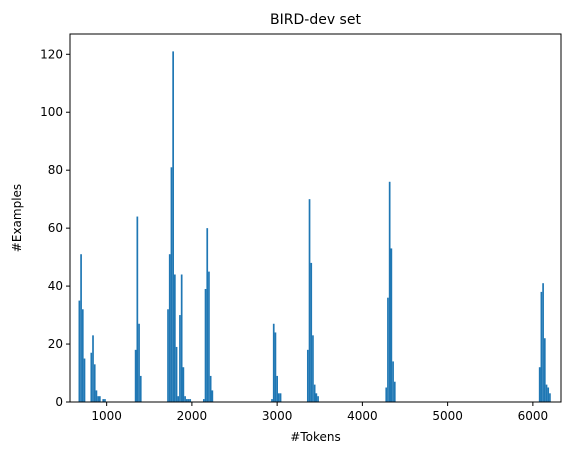  I want to click on x-tick-label: 1000, so click(106, 416).